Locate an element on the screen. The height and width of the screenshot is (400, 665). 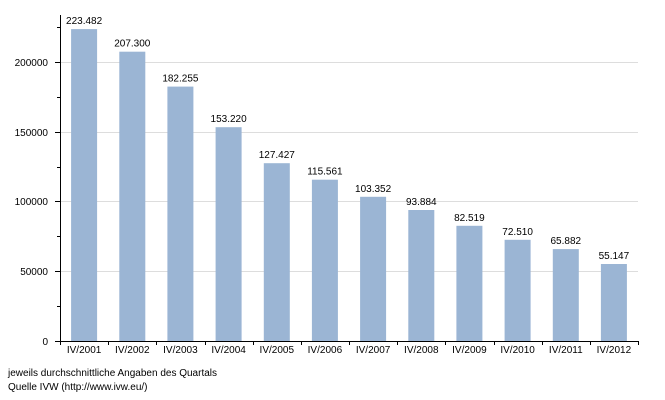
data-label: 207.300 is located at coordinates (132, 44).